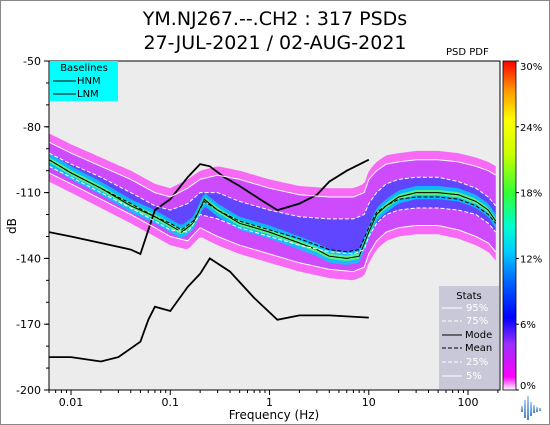 The height and width of the screenshot is (425, 550). Describe the element at coordinates (509, 225) in the screenshot. I see `colorbar-gradient` at that location.